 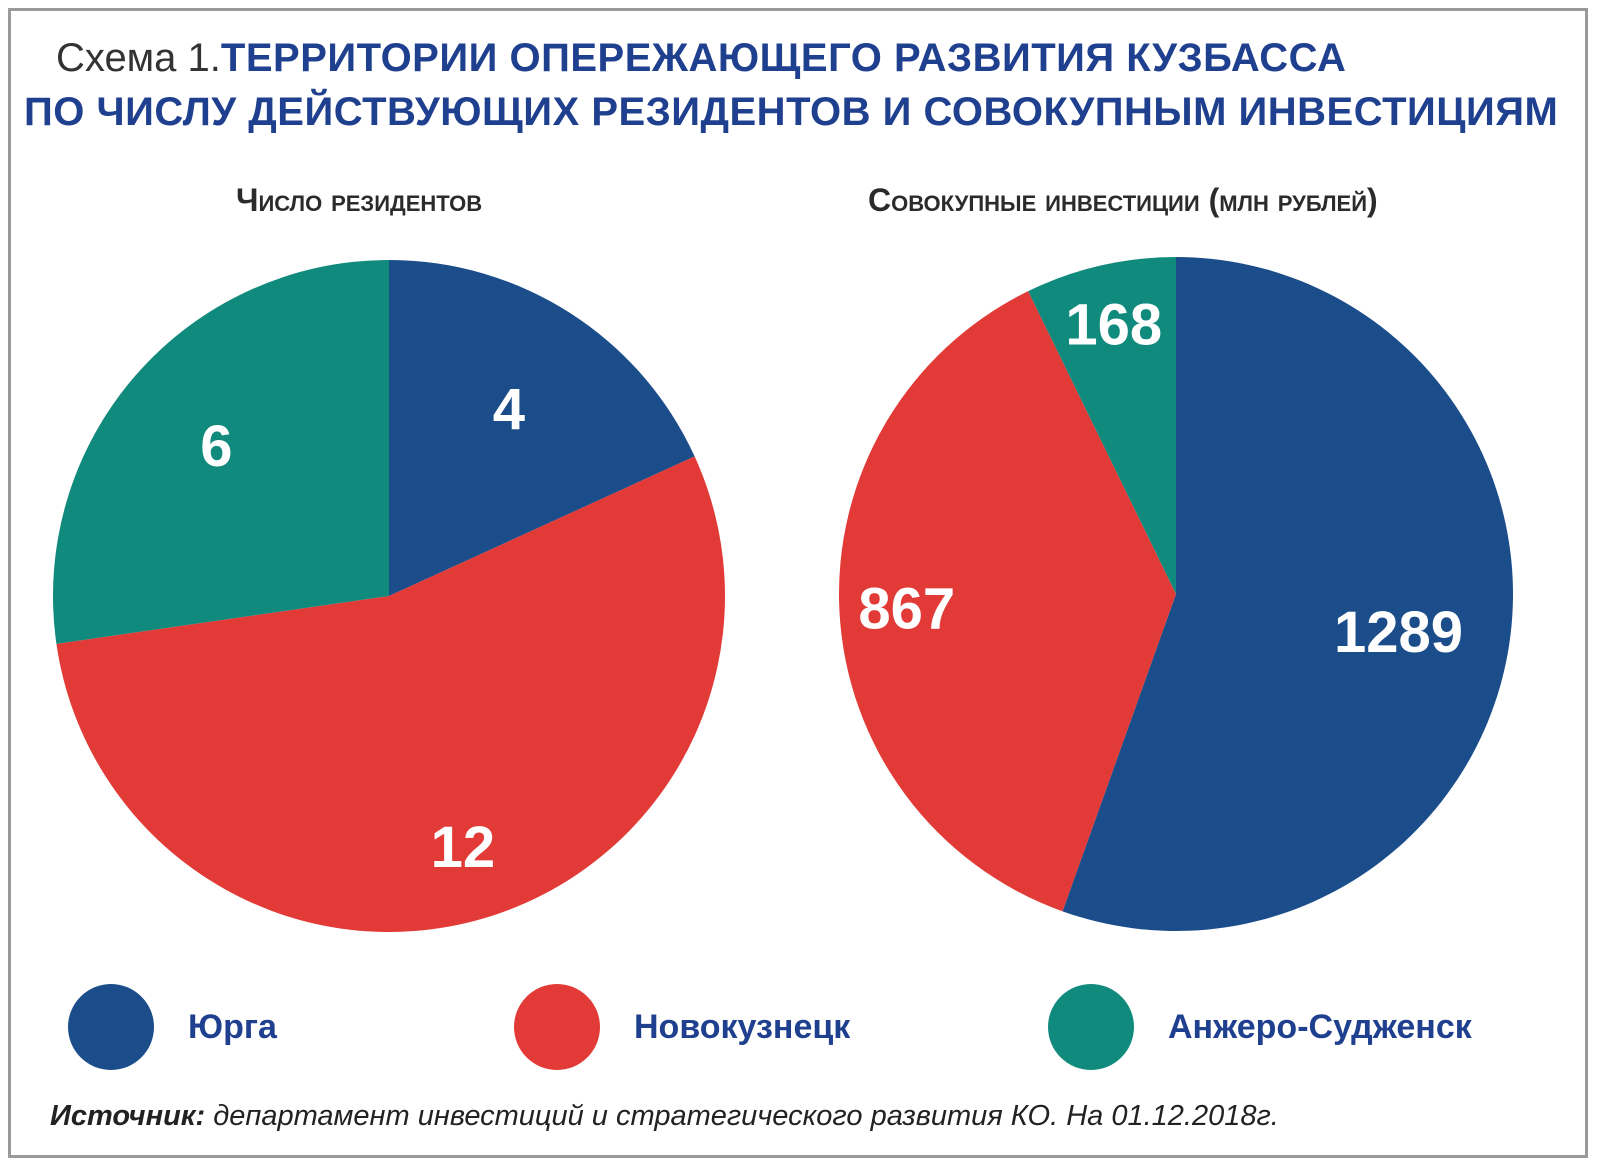 I want to click on legend-label-yurga: Юрга, so click(x=232, y=1027).